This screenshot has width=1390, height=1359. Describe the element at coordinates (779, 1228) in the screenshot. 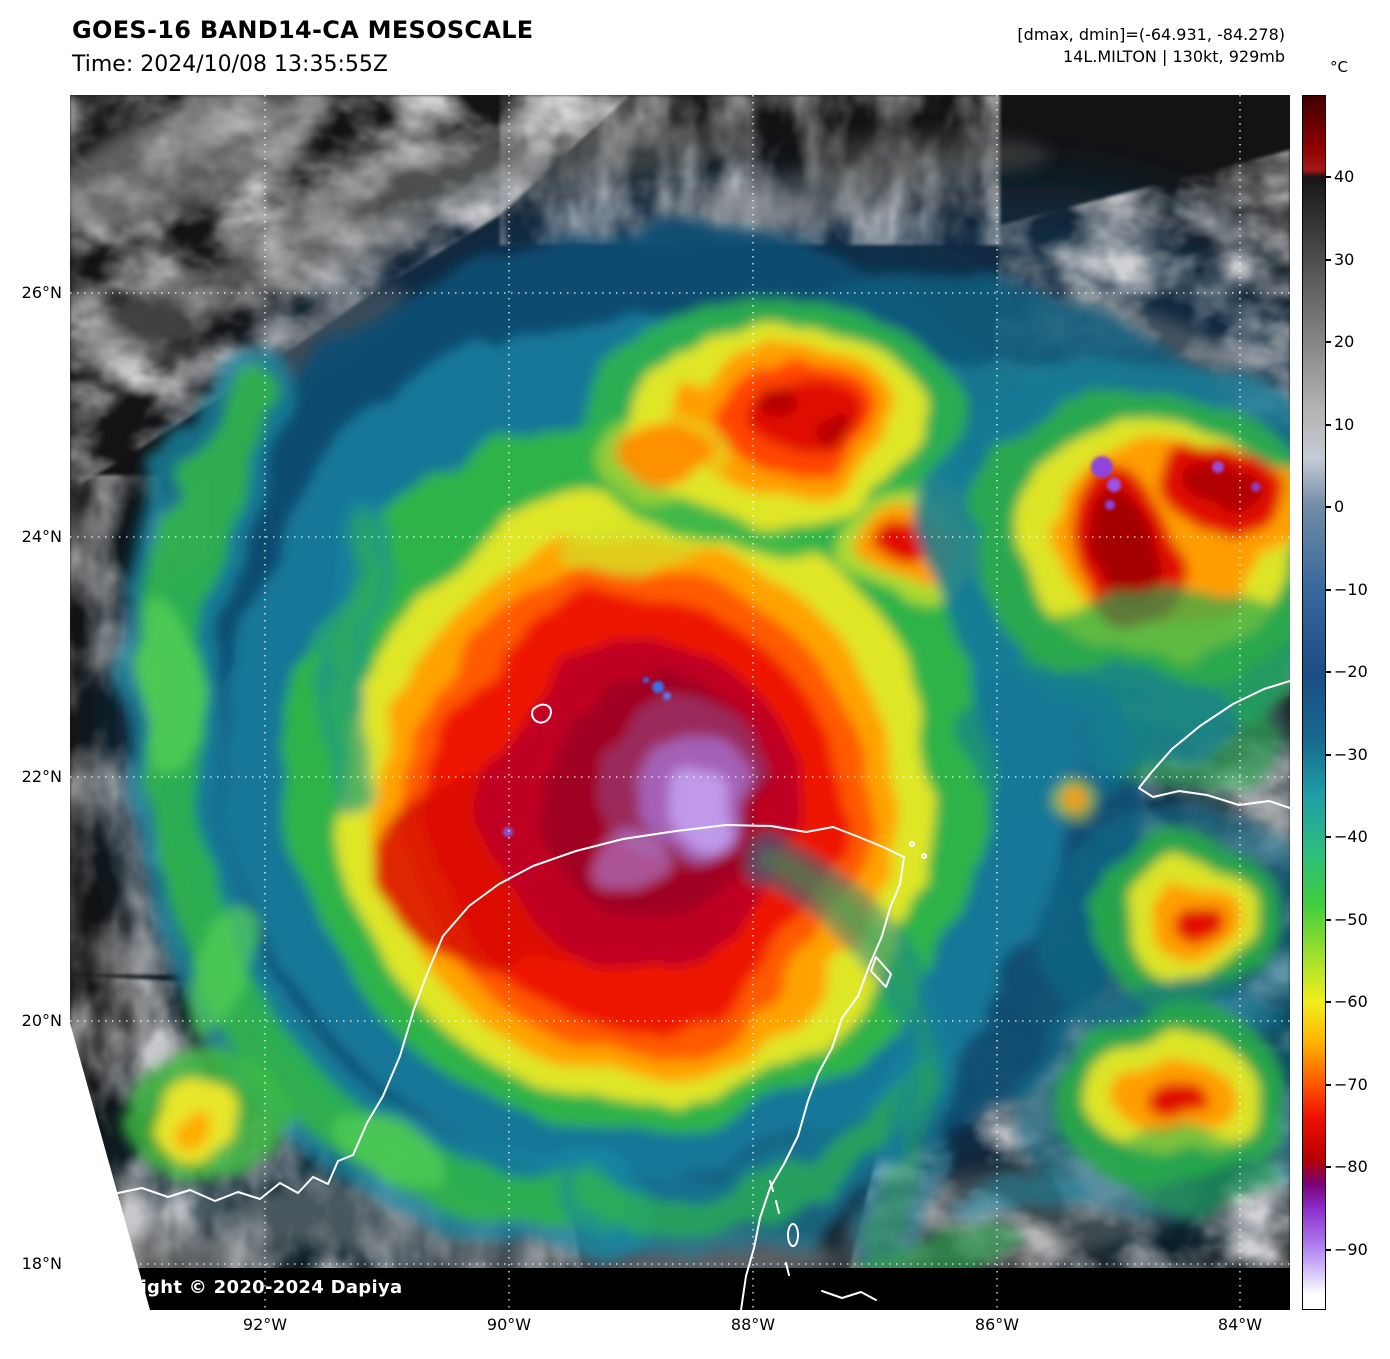

I see `belize-cayes` at that location.